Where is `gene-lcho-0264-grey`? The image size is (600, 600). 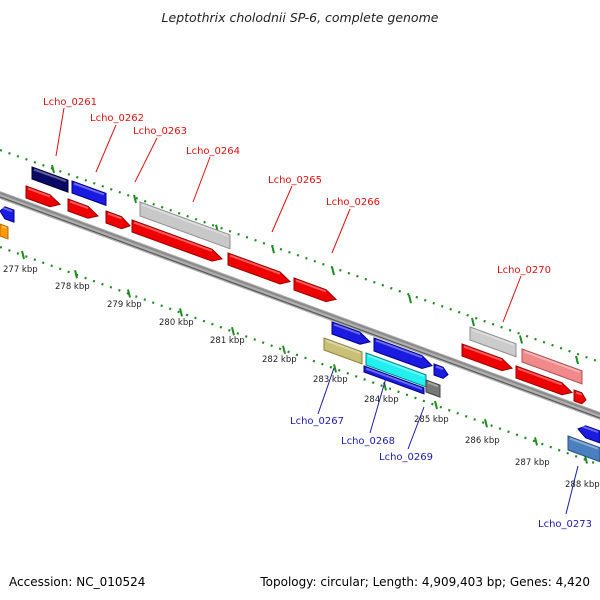 gene-lcho-0264-grey is located at coordinates (185, 225).